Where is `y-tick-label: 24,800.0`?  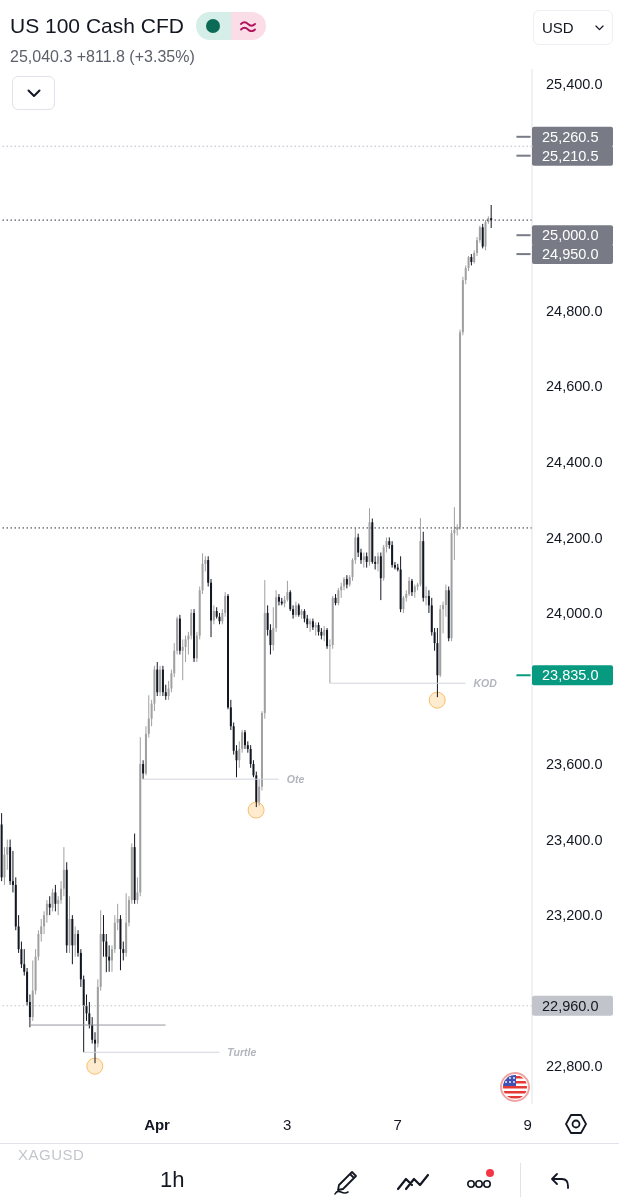 y-tick-label: 24,800.0 is located at coordinates (574, 310).